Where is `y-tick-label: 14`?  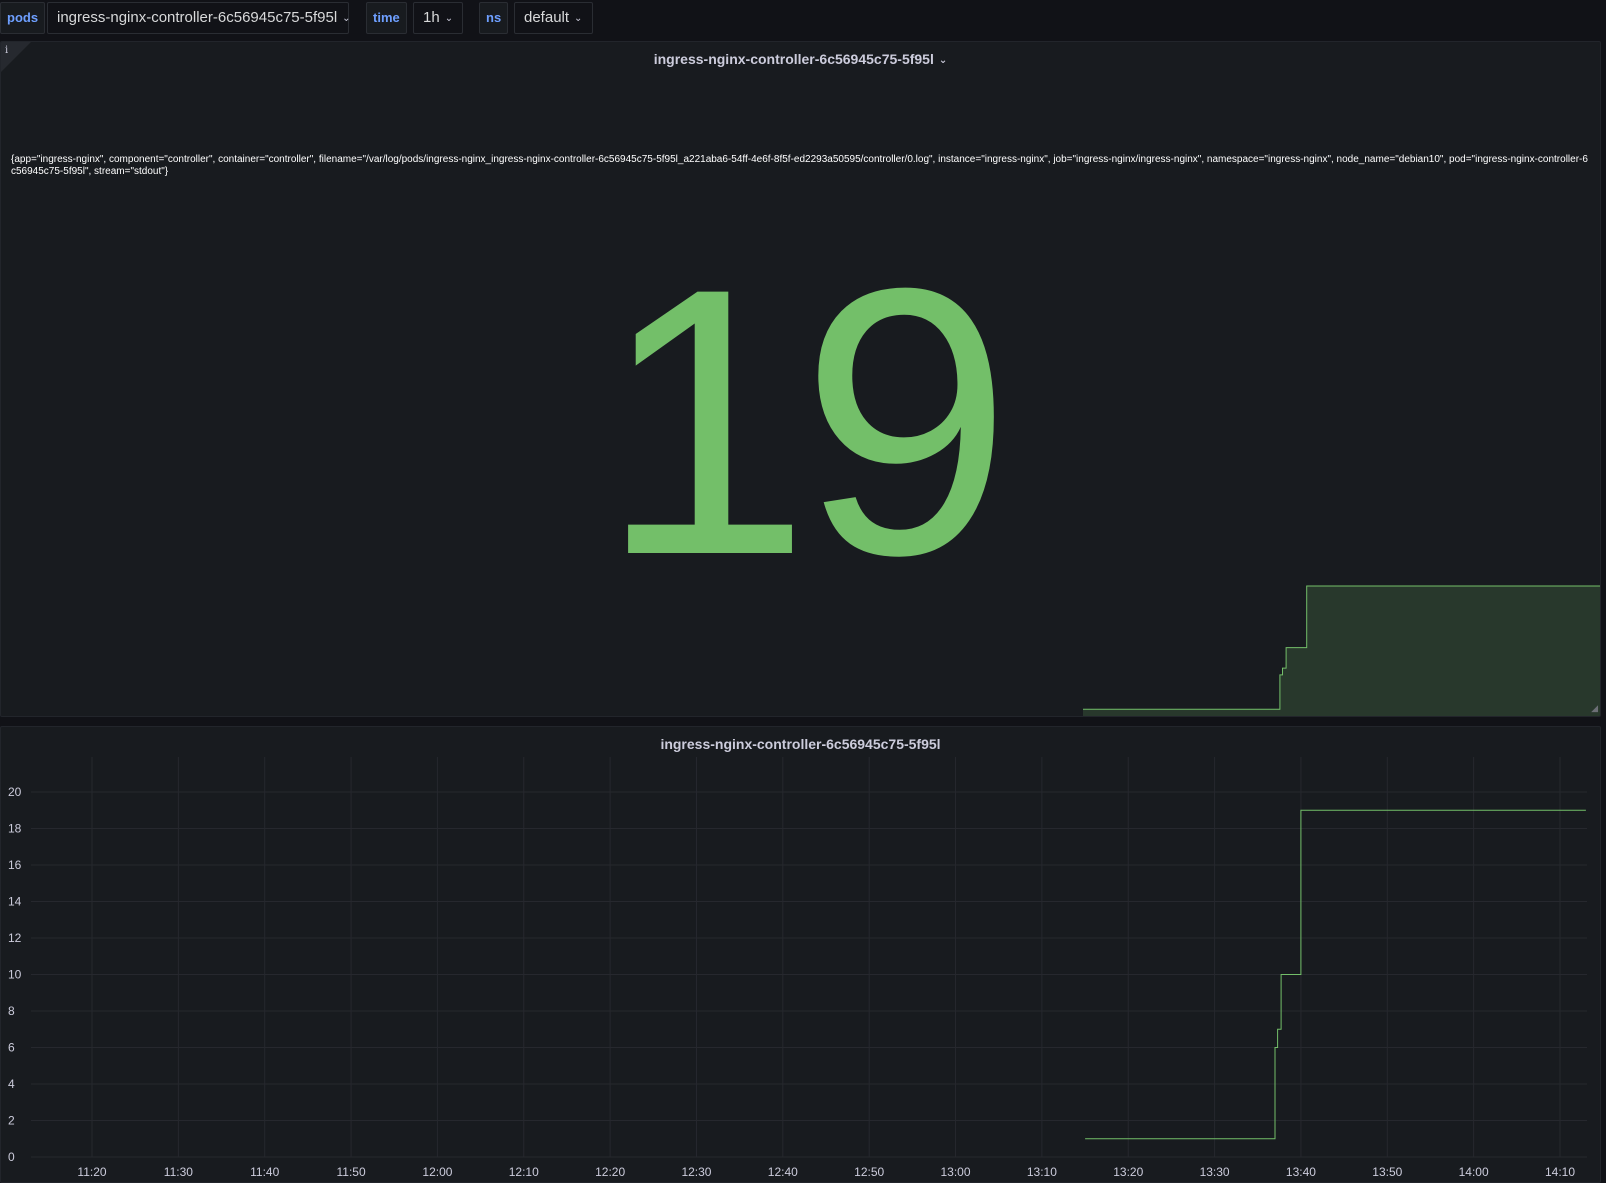 y-tick-label: 14 is located at coordinates (15, 902).